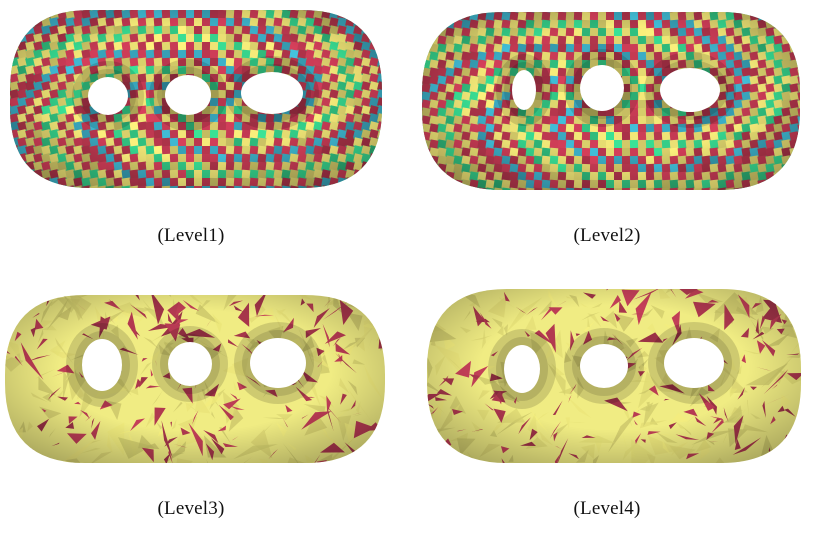 This screenshot has width=823, height=533. What do you see at coordinates (191, 508) in the screenshot?
I see `caption-level3: (Level3)` at bounding box center [191, 508].